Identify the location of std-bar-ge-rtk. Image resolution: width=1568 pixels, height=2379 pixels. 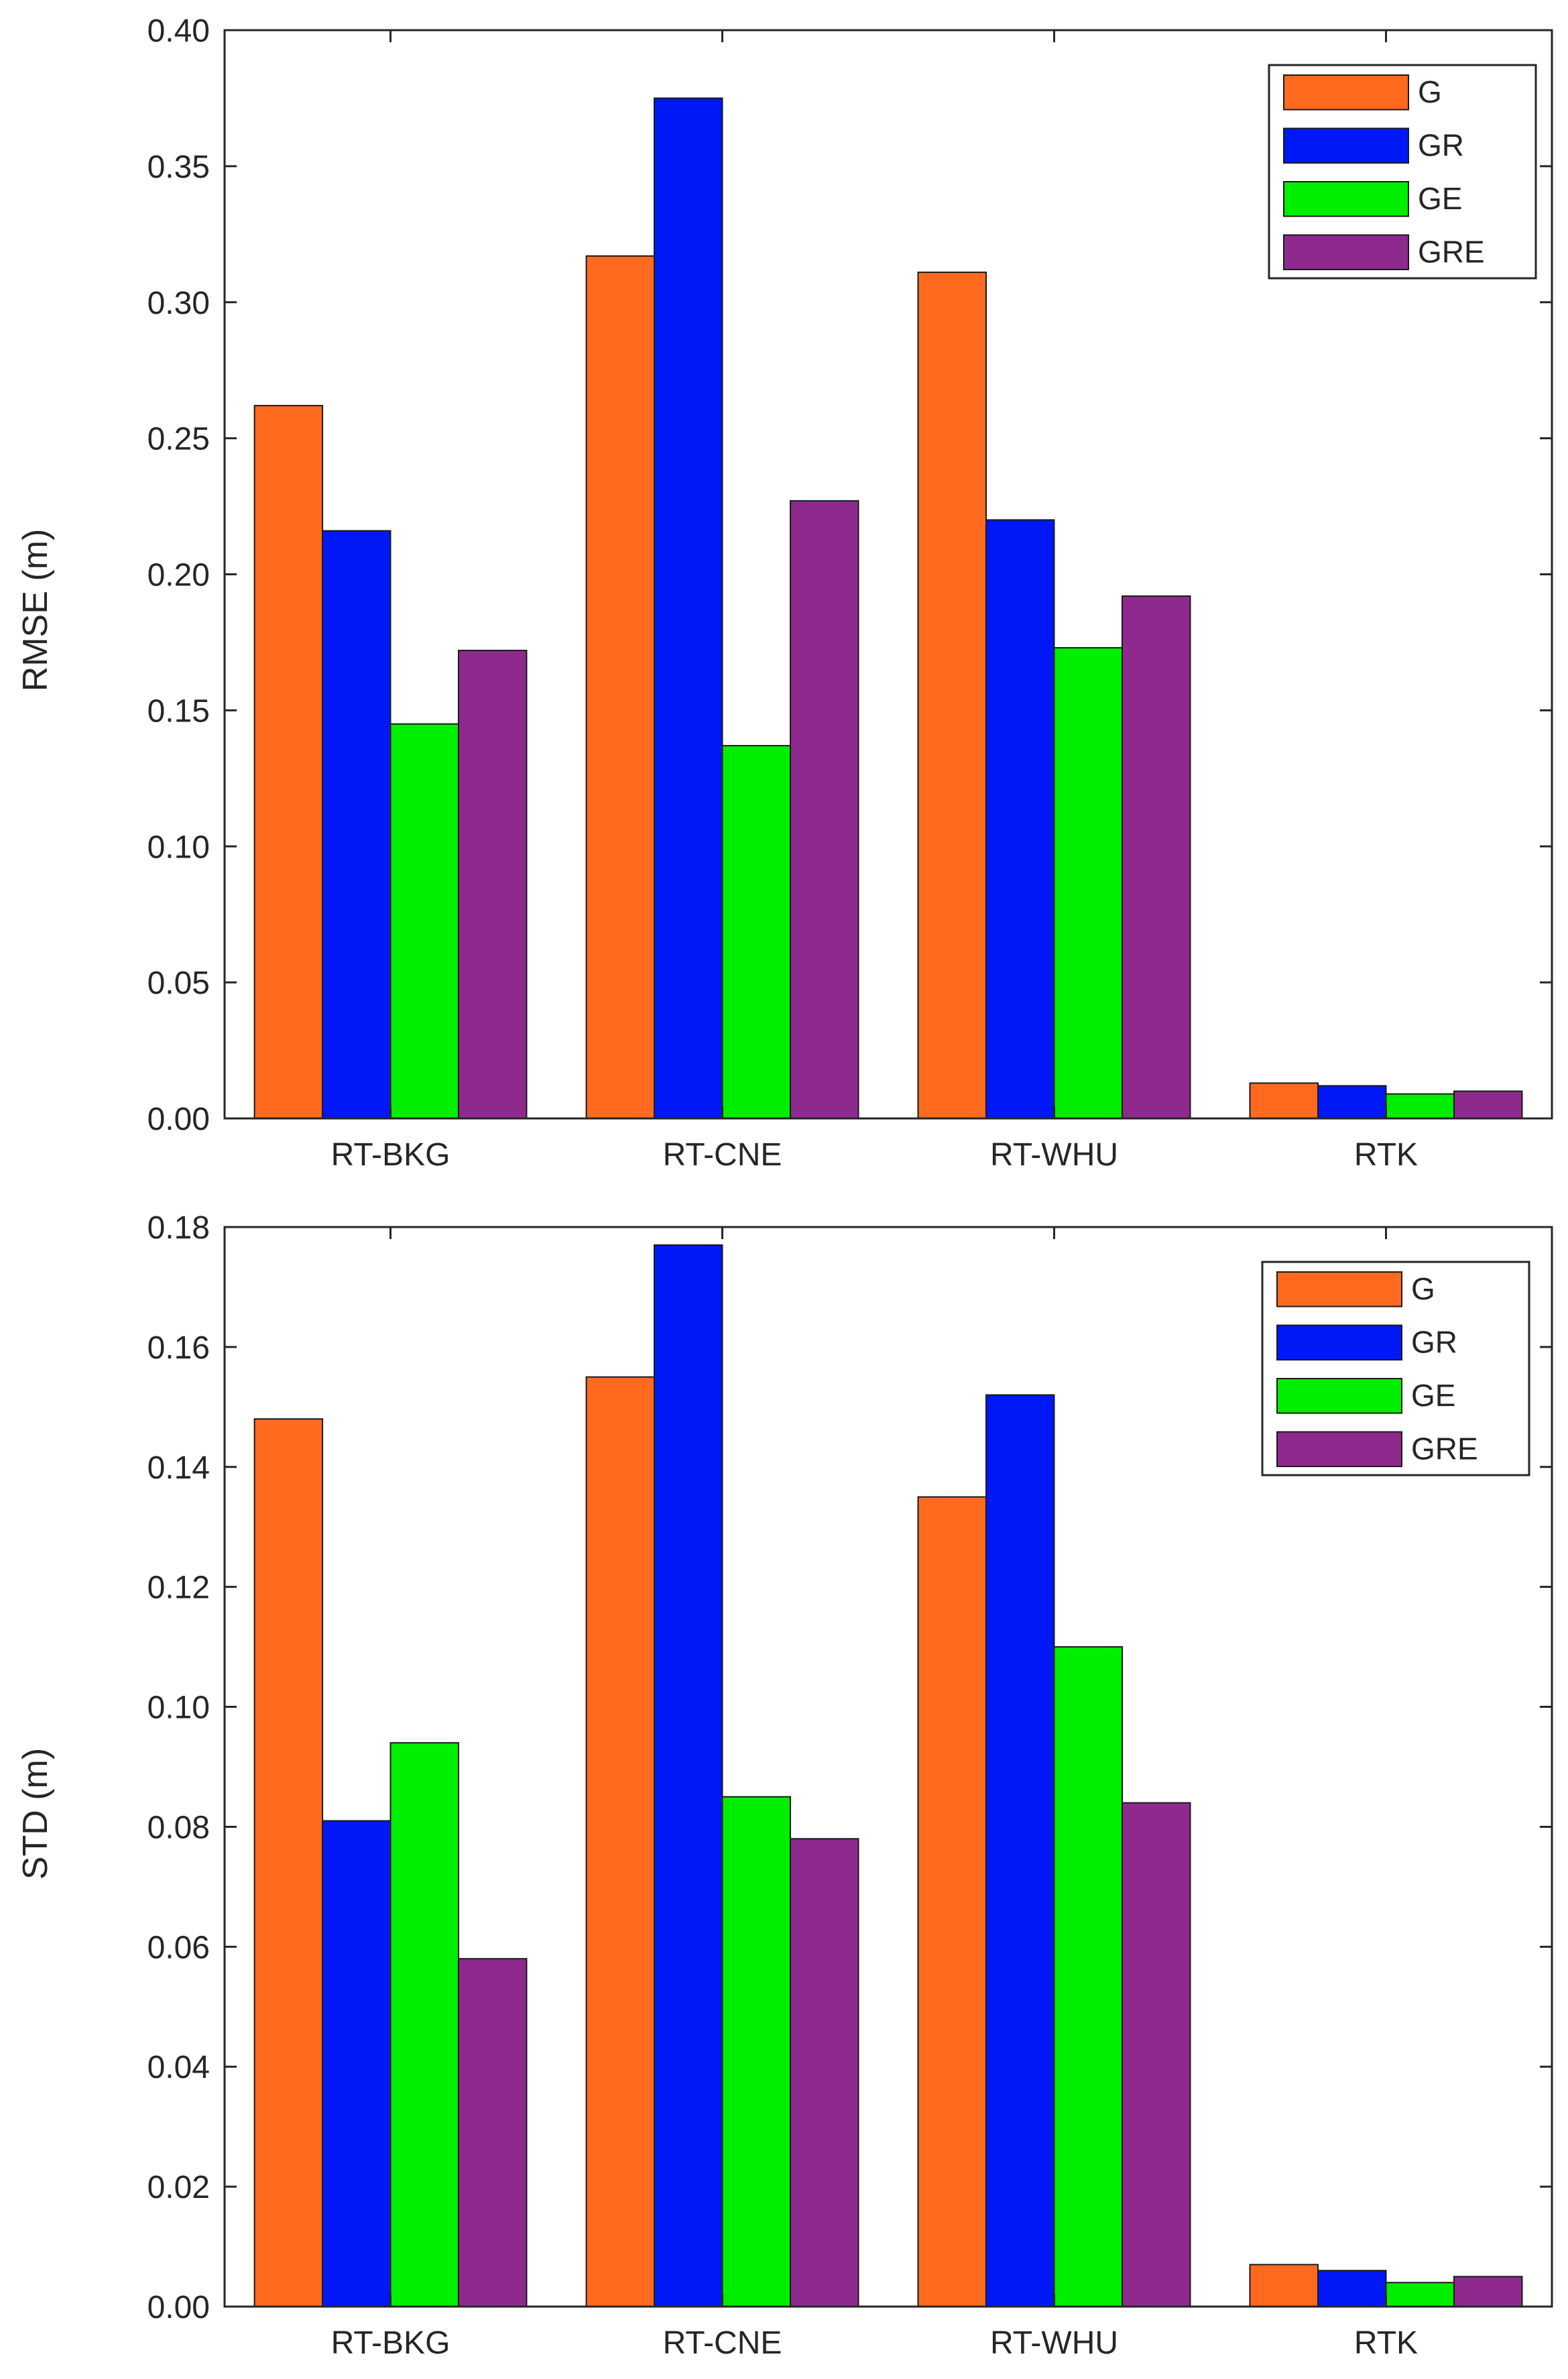
(1420, 2294).